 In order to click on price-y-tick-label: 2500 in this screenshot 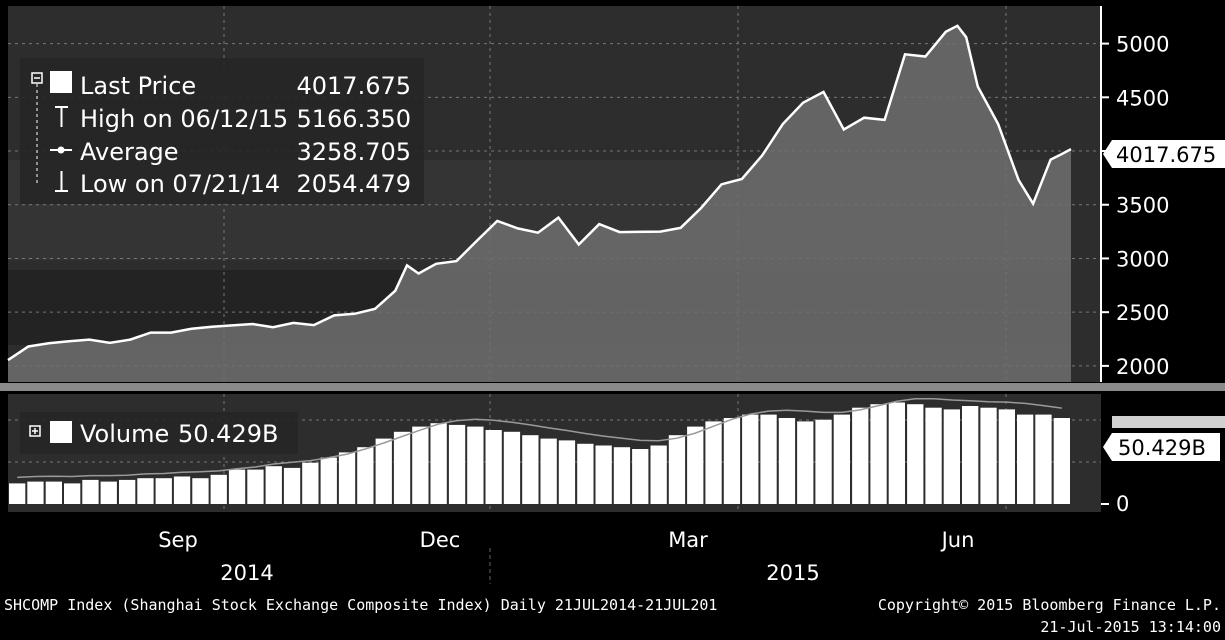, I will do `click(1142, 313)`.